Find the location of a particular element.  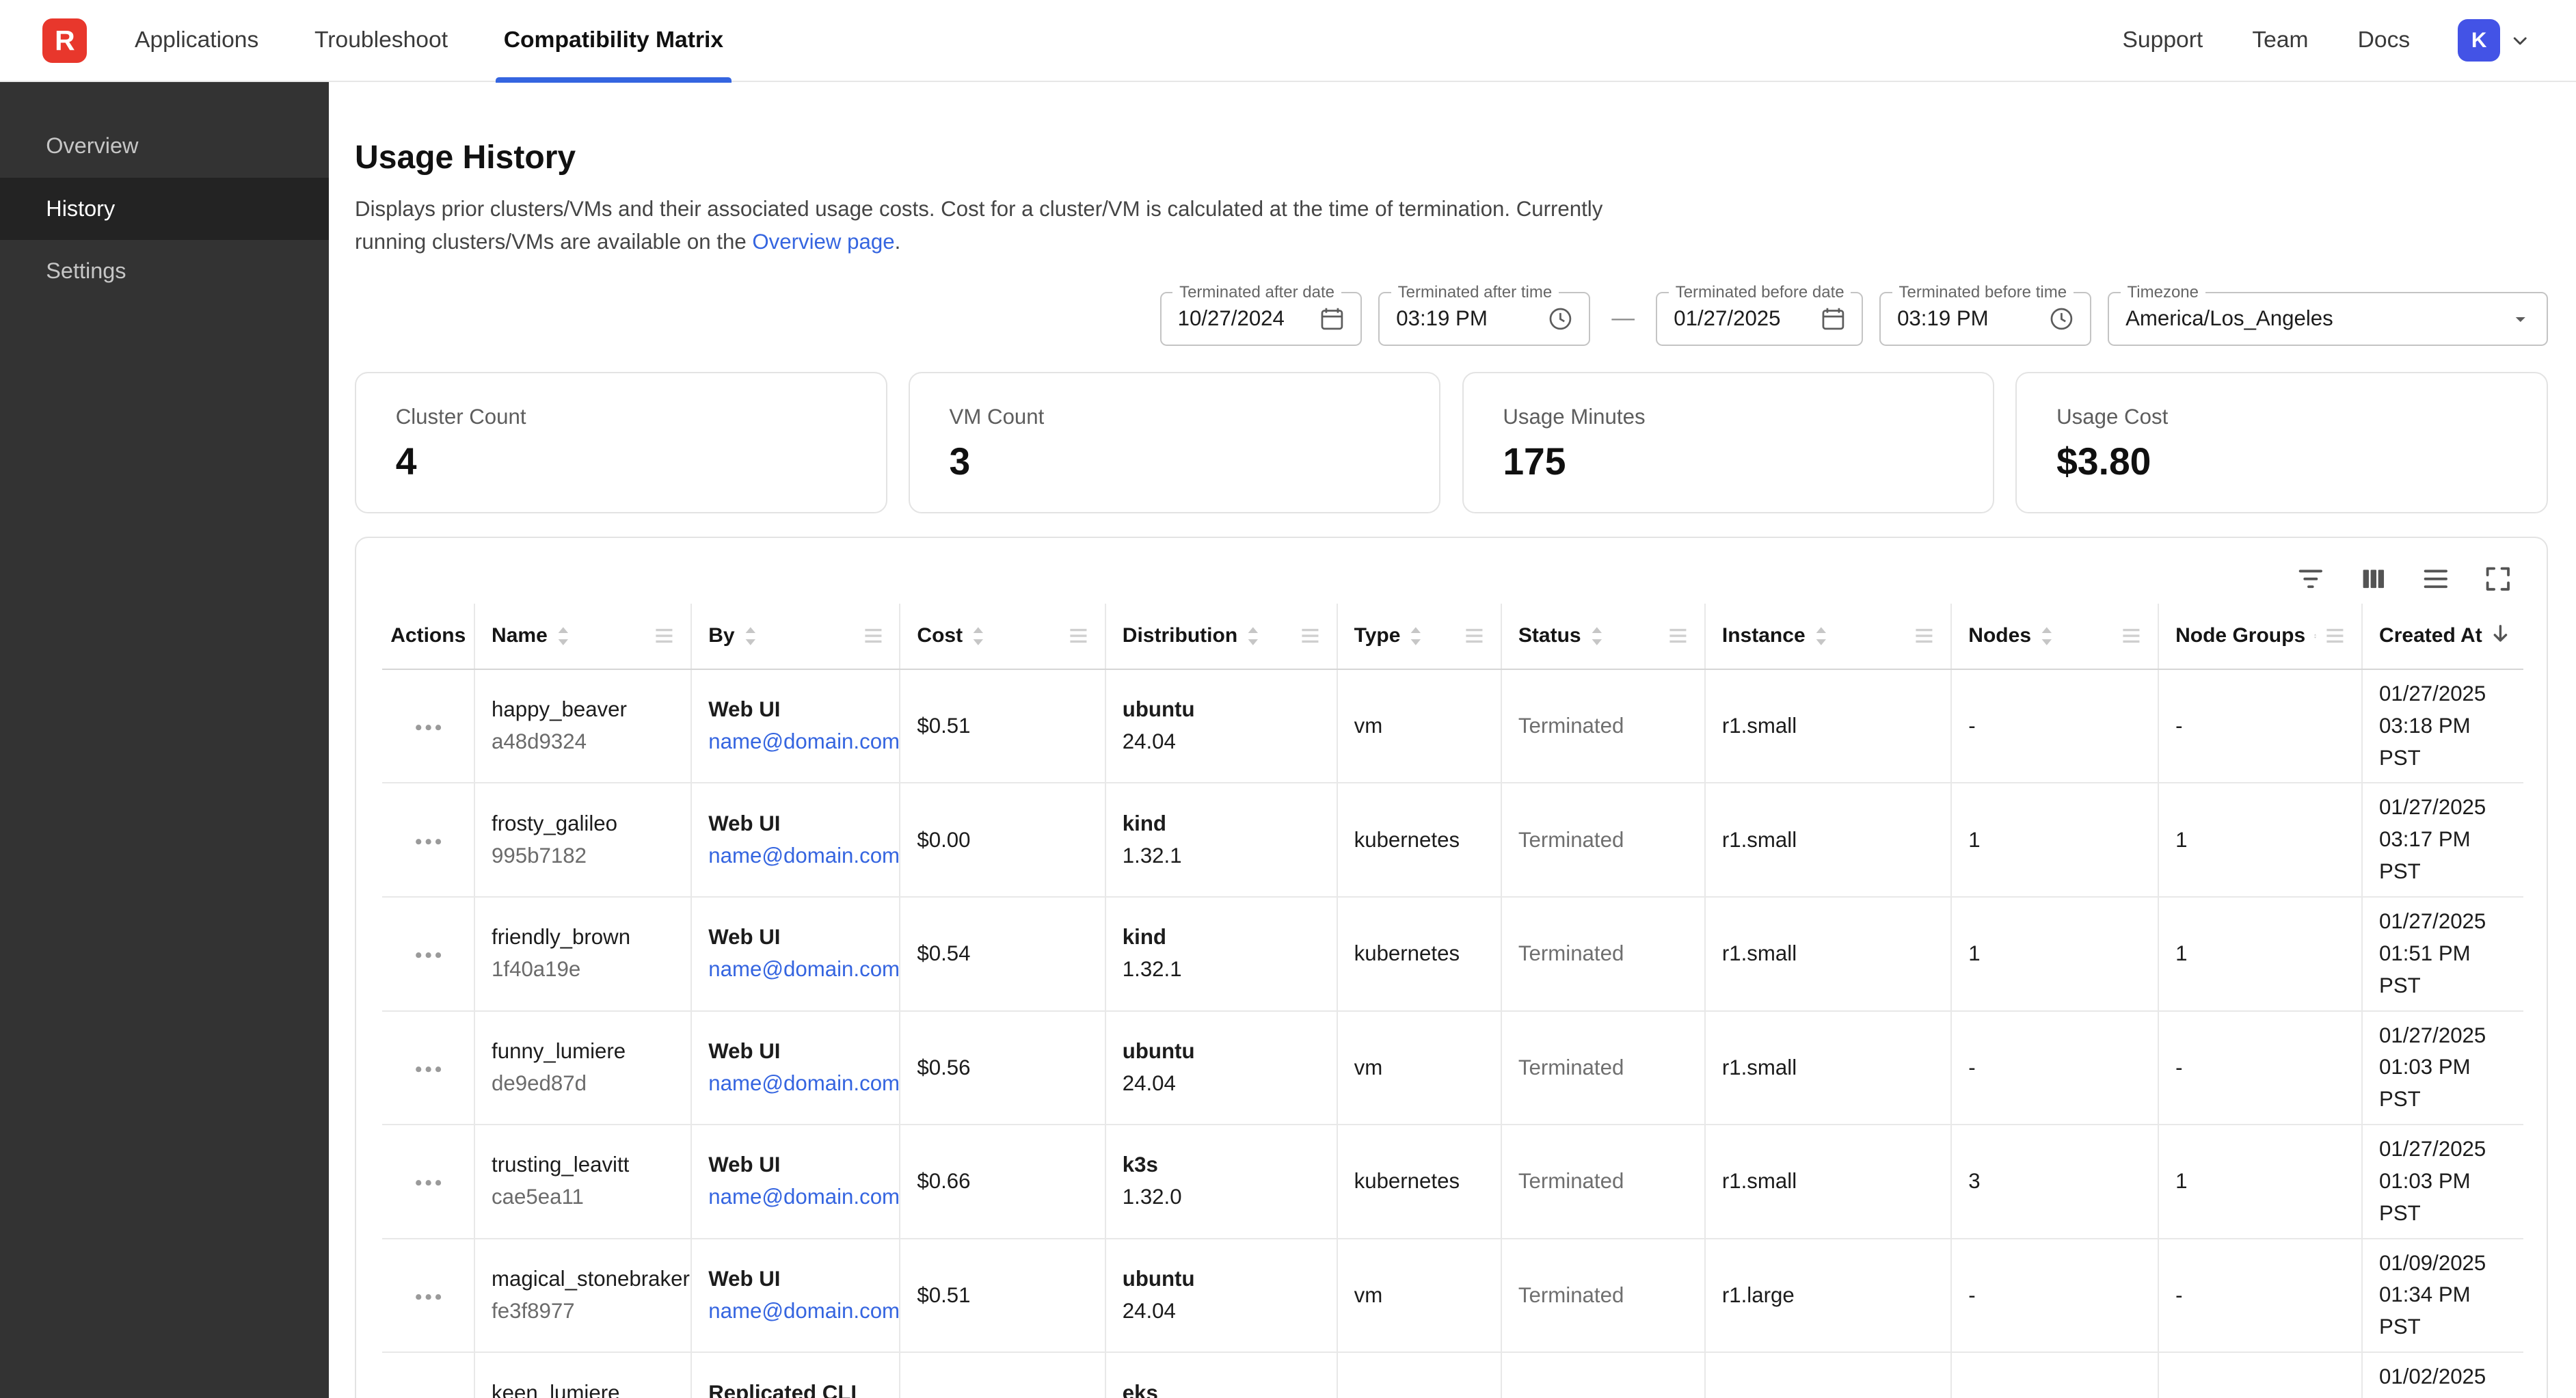

terminated-after-date-input: Terminated after date 10/27/2024 is located at coordinates (1261, 314).